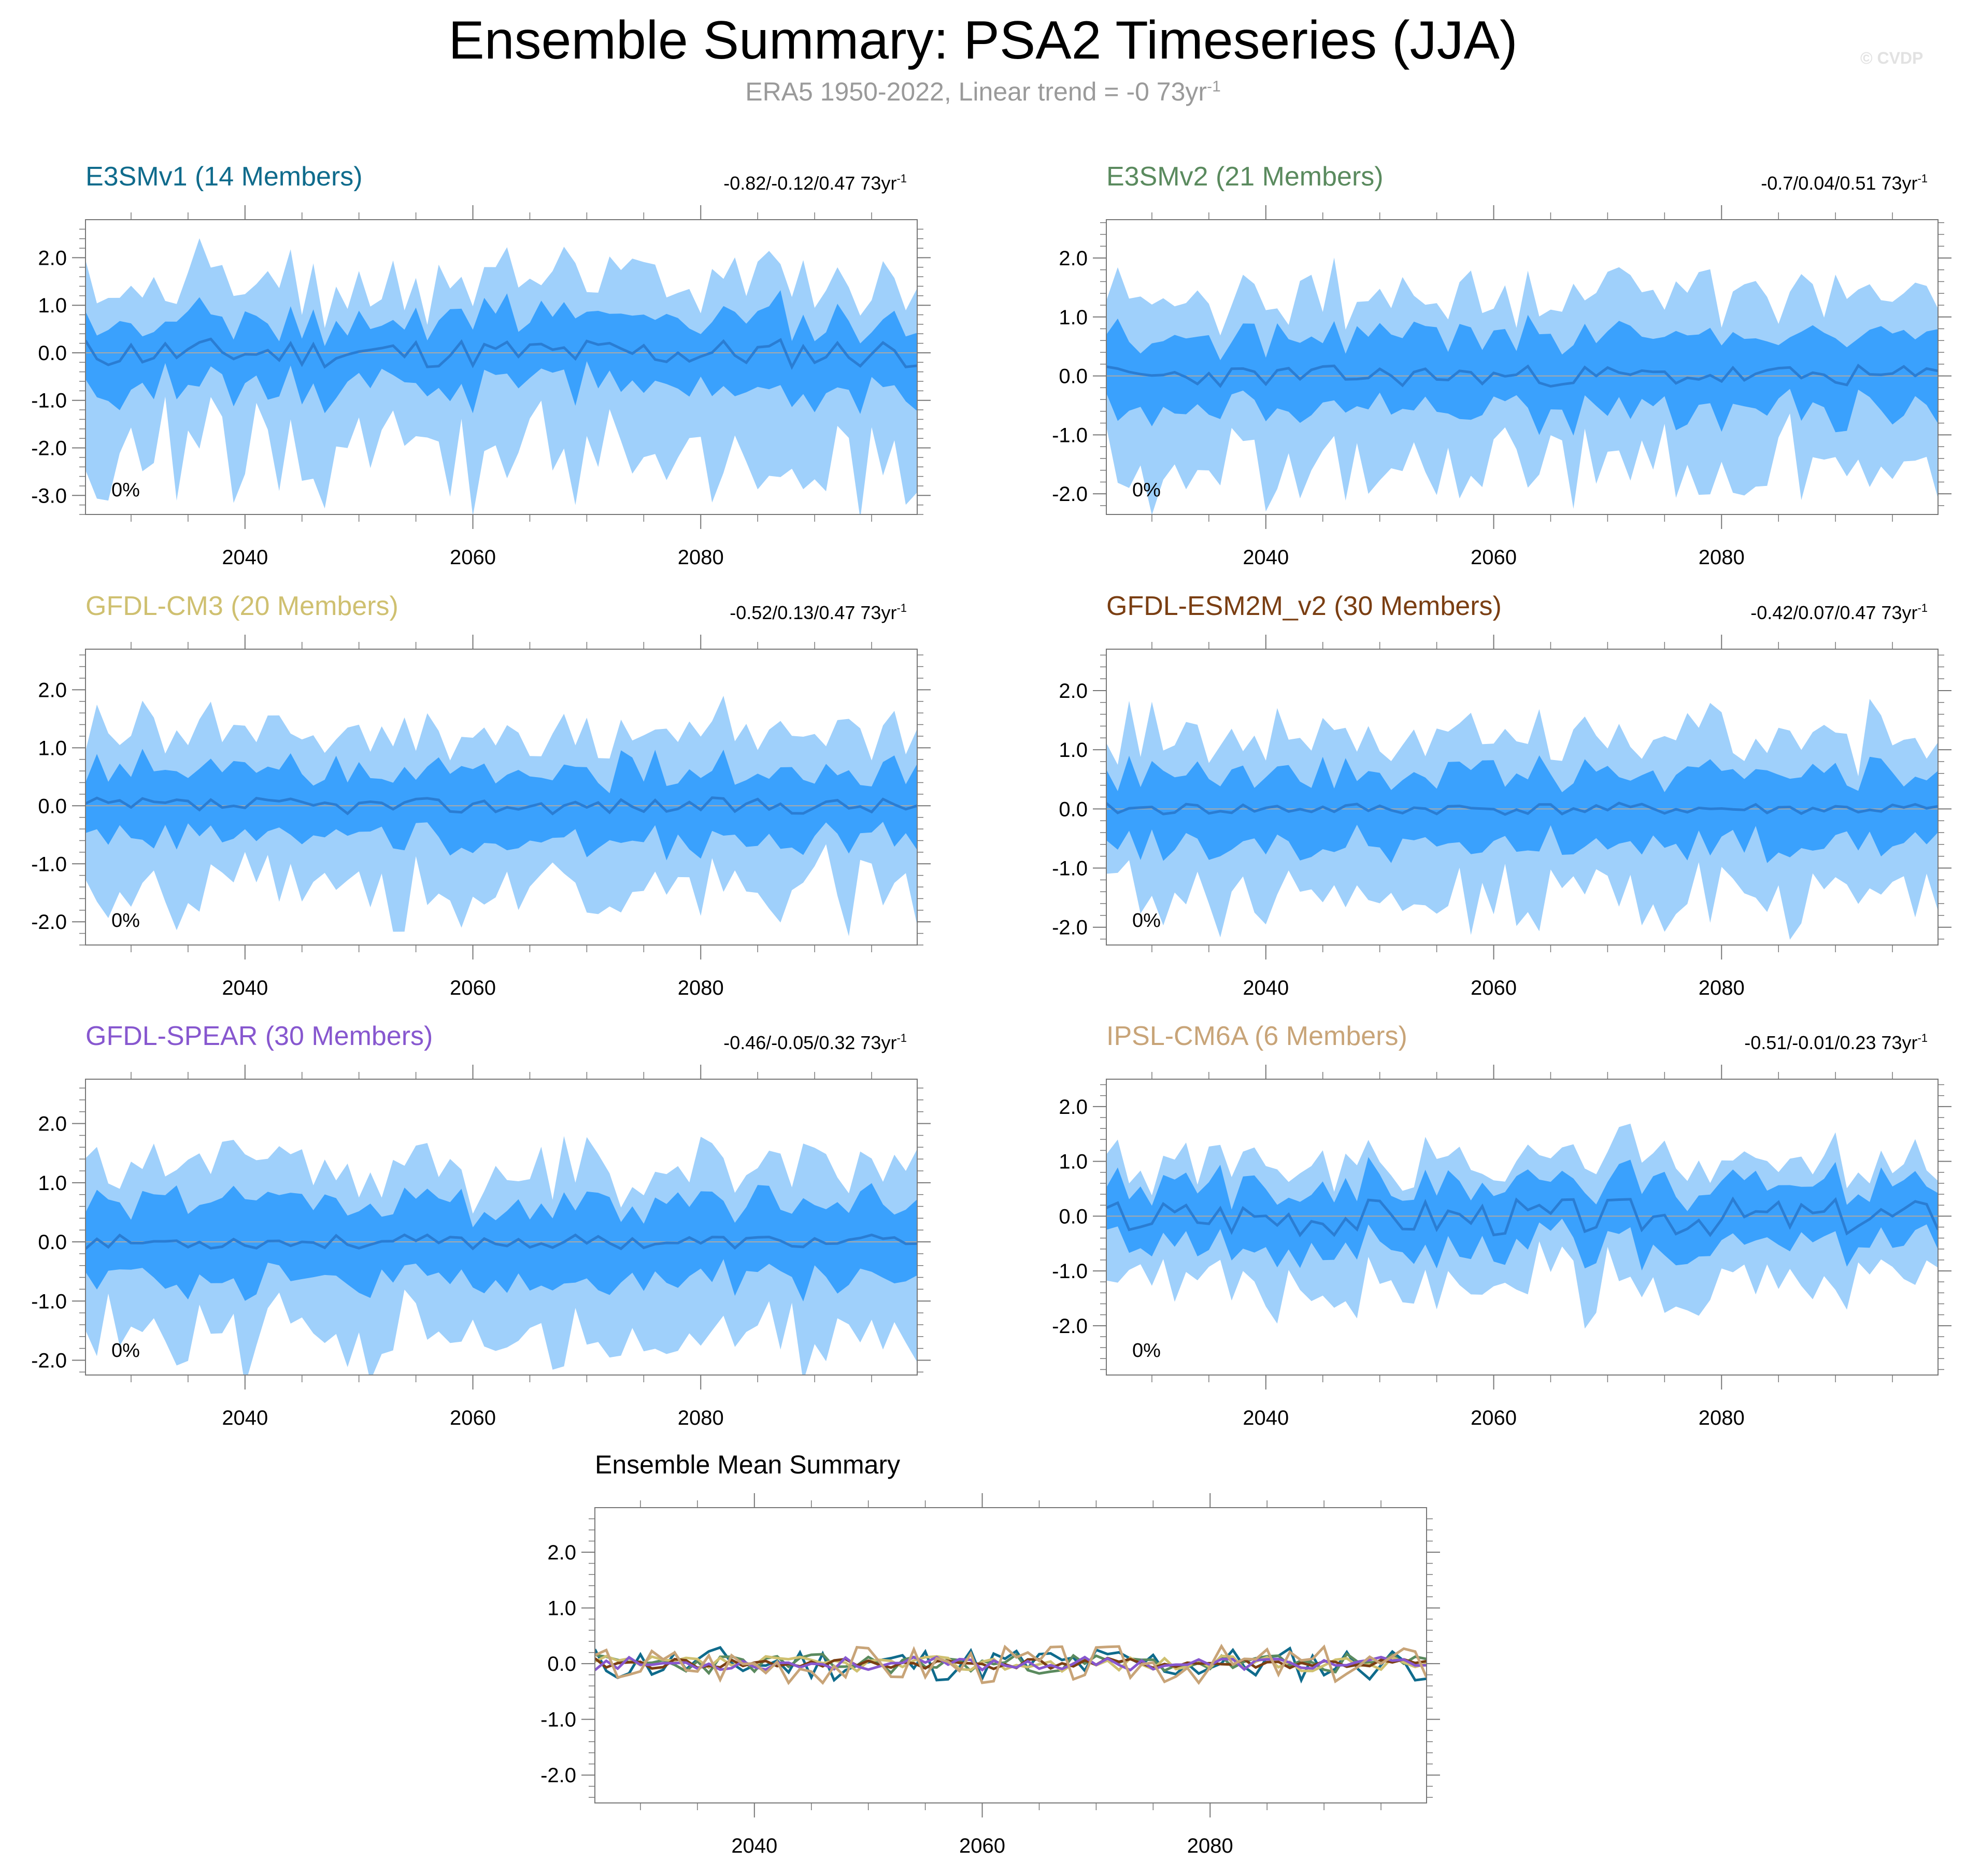 The height and width of the screenshot is (1876, 1966). Describe the element at coordinates (1845, 183) in the screenshot. I see `trend-stats: -0.7/0.04/0.51 73yr-1` at that location.